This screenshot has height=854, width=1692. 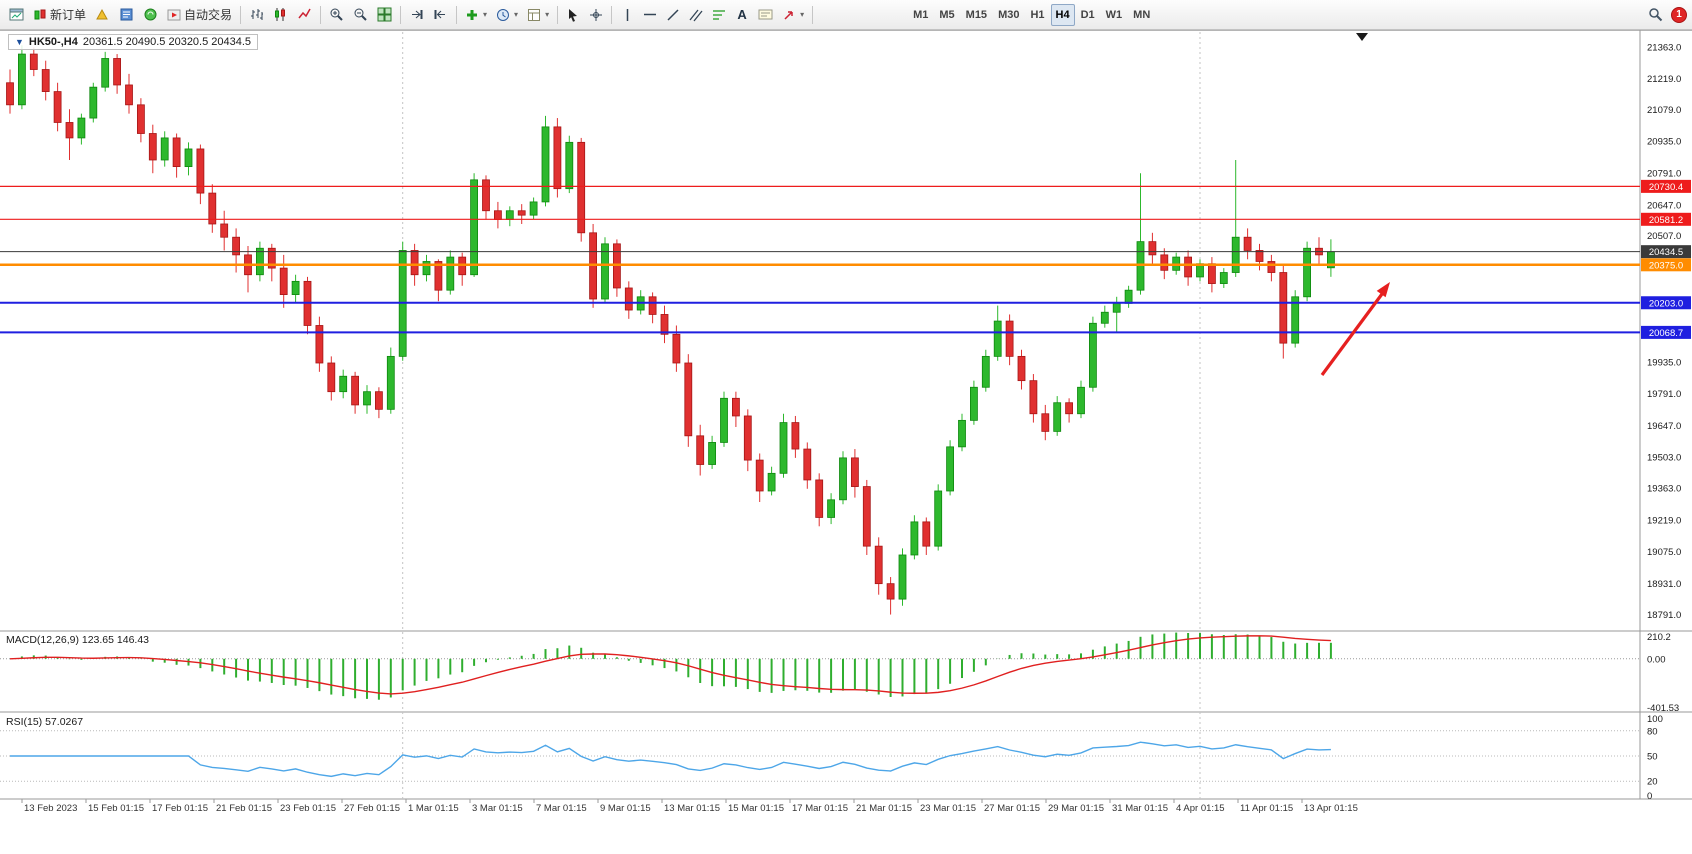 I want to click on tile-windows-button, so click(x=384, y=15).